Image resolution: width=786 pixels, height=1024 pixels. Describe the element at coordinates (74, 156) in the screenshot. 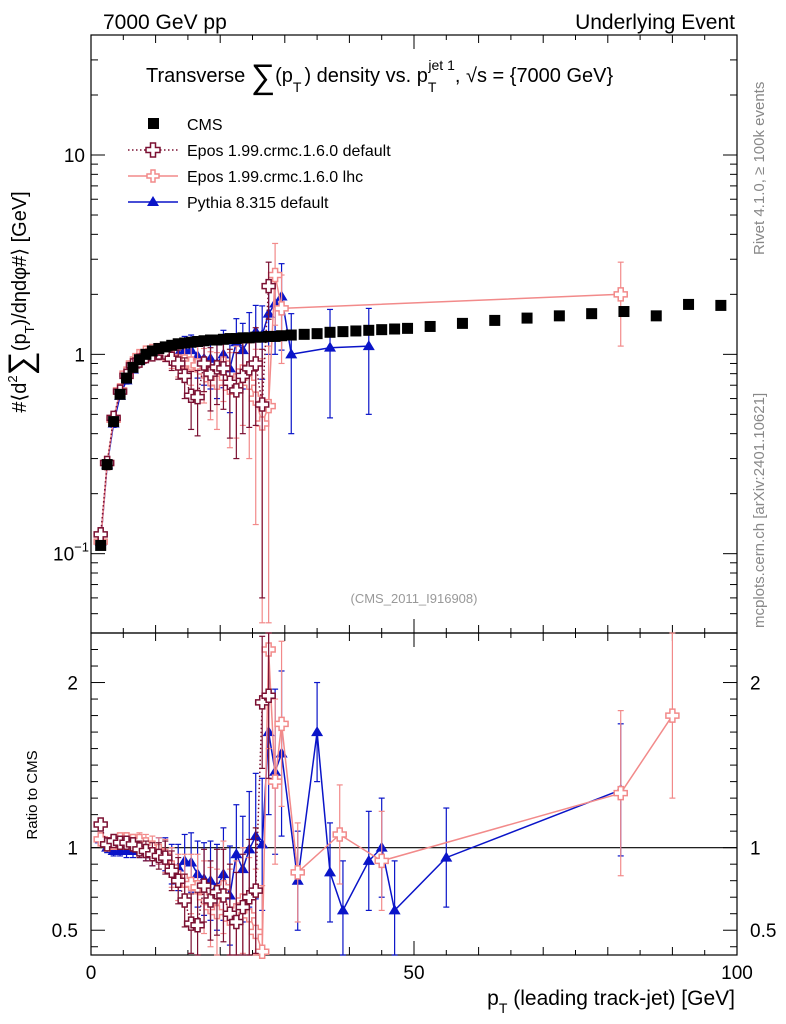

I see `main-ytick-label: 10` at that location.